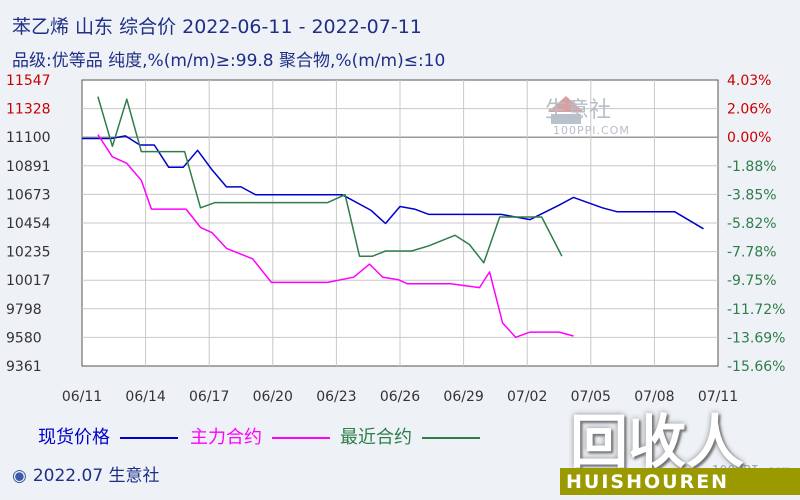 This screenshot has height=500, width=800. What do you see at coordinates (654, 397) in the screenshot?
I see `x-tick-label: 07/08` at bounding box center [654, 397].